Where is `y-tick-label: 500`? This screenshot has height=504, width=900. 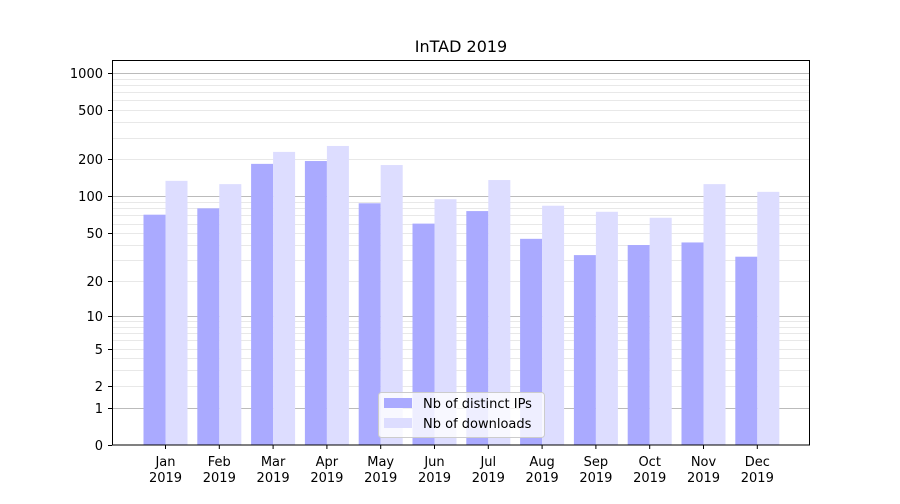 y-tick-label: 500 is located at coordinates (90, 111).